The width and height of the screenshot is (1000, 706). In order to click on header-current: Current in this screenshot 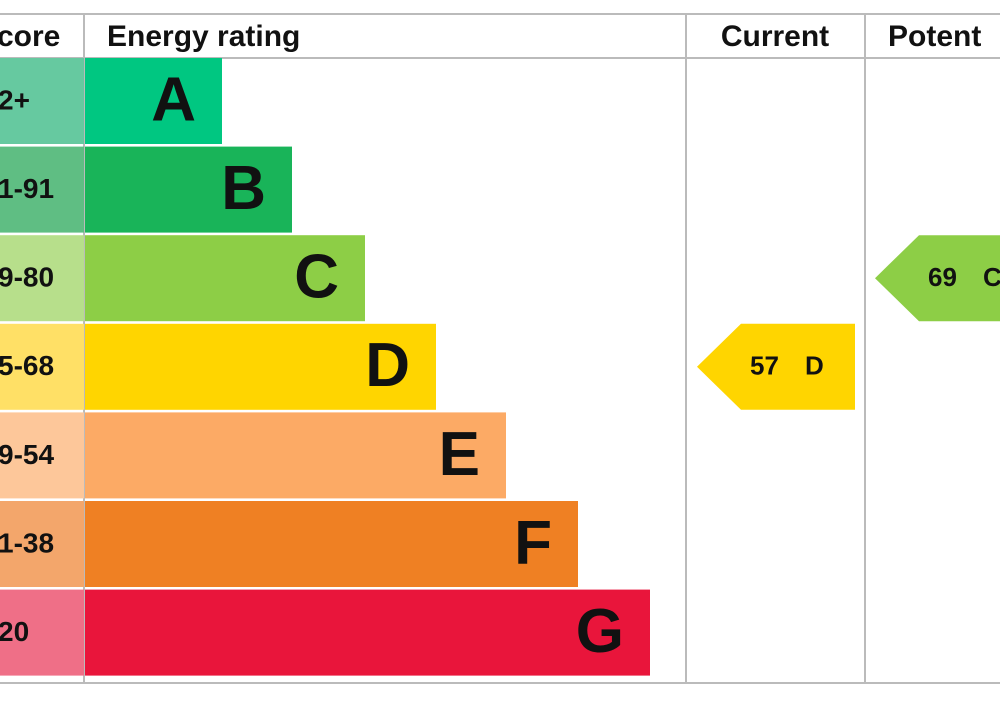, I will do `click(775, 36)`.